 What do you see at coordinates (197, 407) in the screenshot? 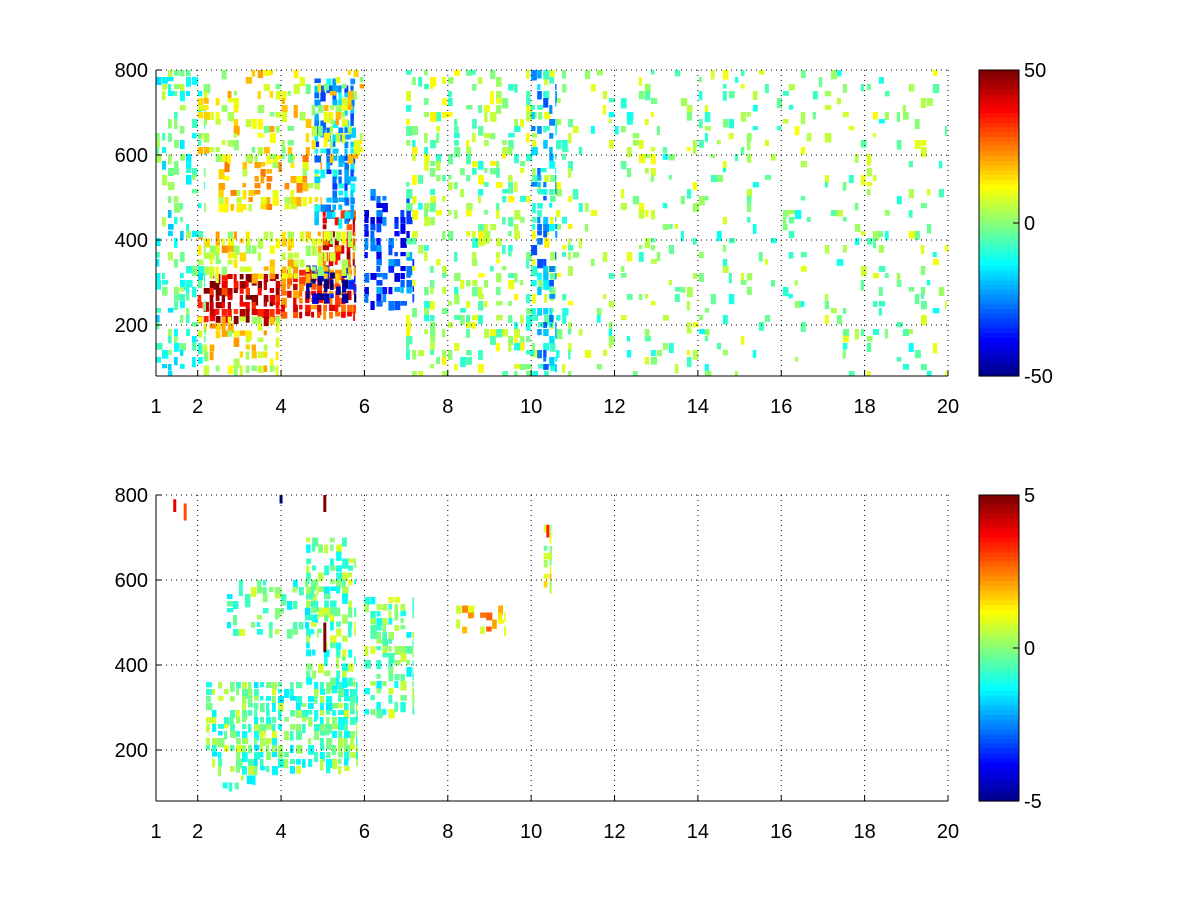
I see `x-tick-label: 2` at bounding box center [197, 407].